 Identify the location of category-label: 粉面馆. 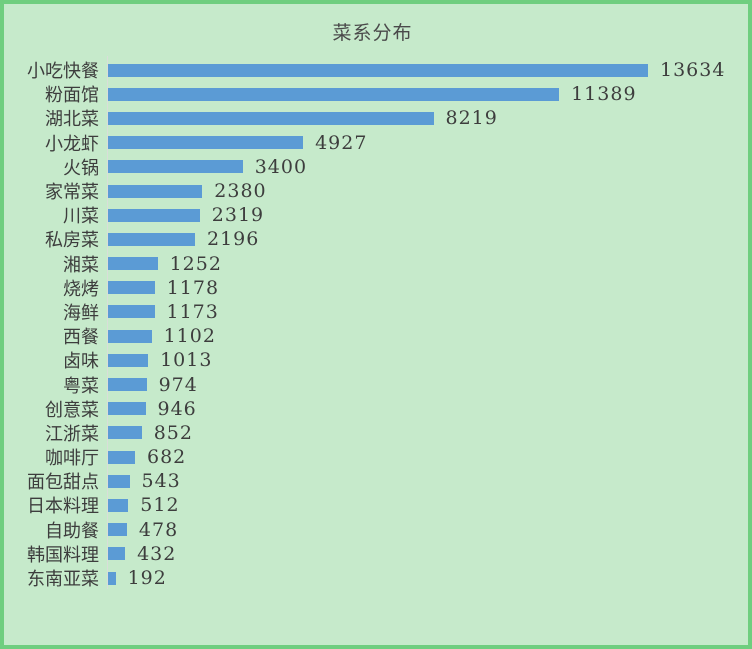
(72, 96).